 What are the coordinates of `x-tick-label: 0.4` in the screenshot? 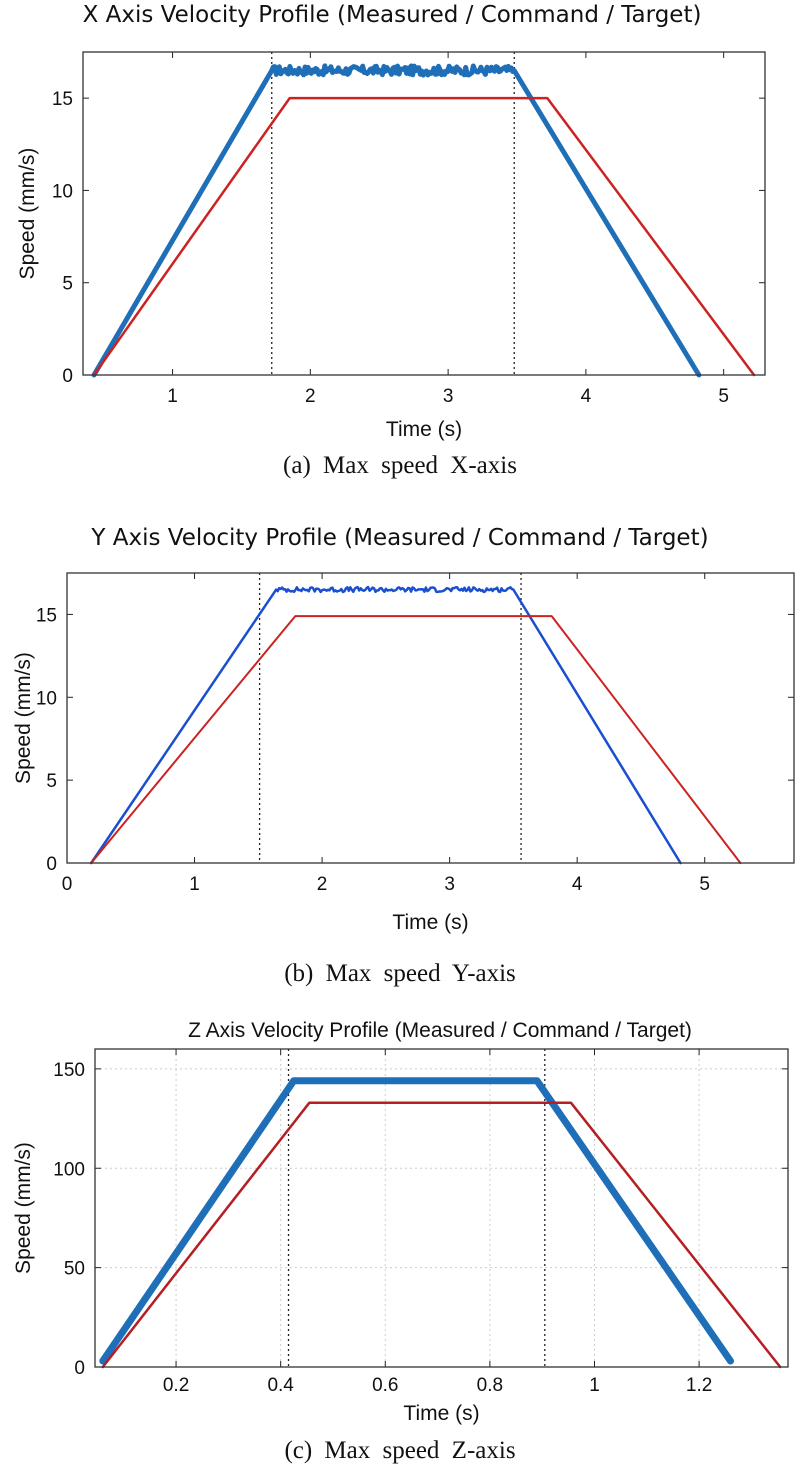 It's located at (280, 1385).